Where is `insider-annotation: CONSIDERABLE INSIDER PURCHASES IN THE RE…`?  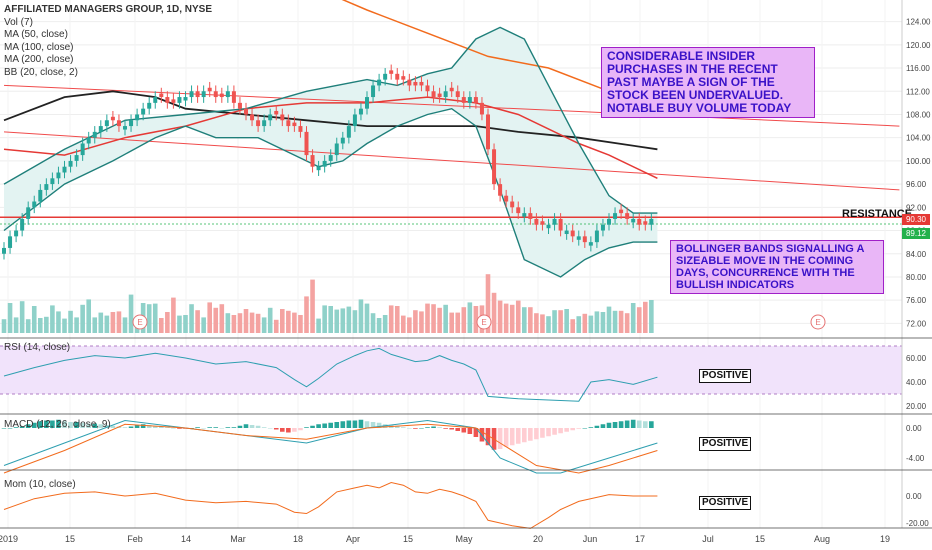
insider-annotation: CONSIDERABLE INSIDER PURCHASES IN THE RE… is located at coordinates (708, 82).